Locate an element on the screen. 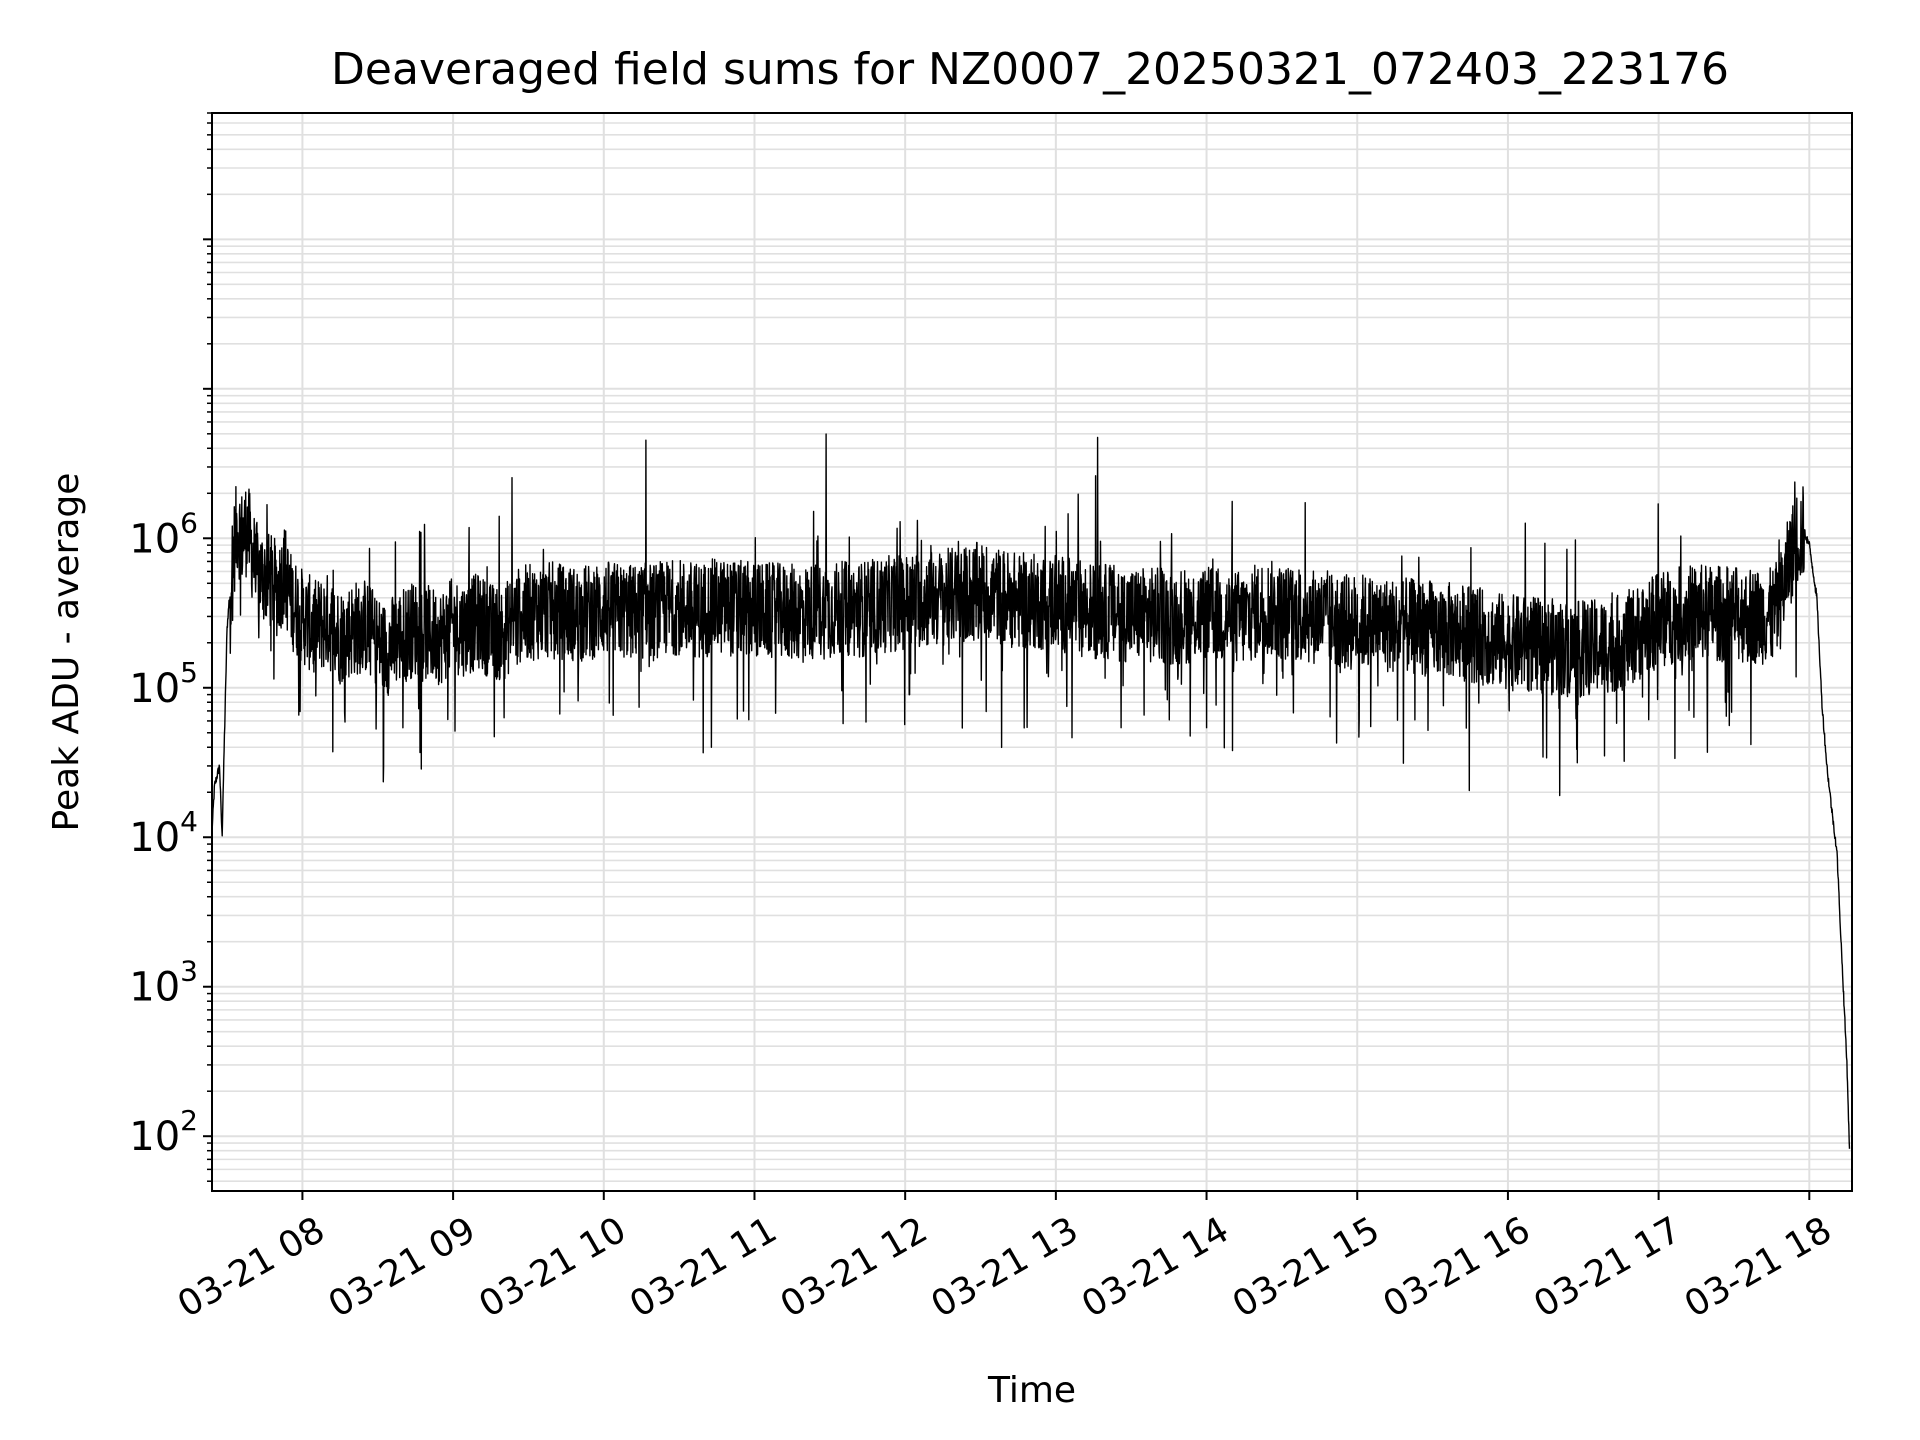 The width and height of the screenshot is (1920, 1440). x-axis-label: Time is located at coordinates (1031, 1390).